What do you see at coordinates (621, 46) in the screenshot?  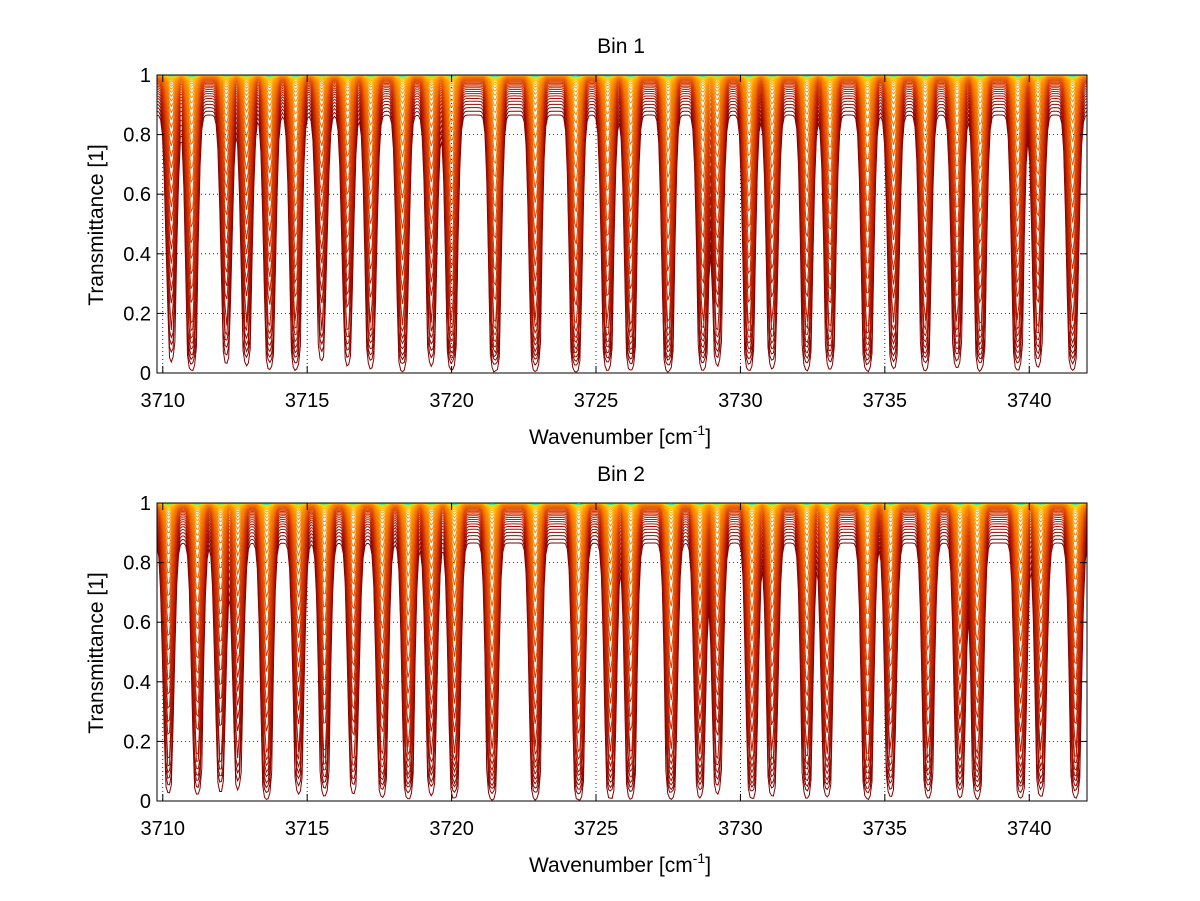 I see `chart-title: Bin 1` at bounding box center [621, 46].